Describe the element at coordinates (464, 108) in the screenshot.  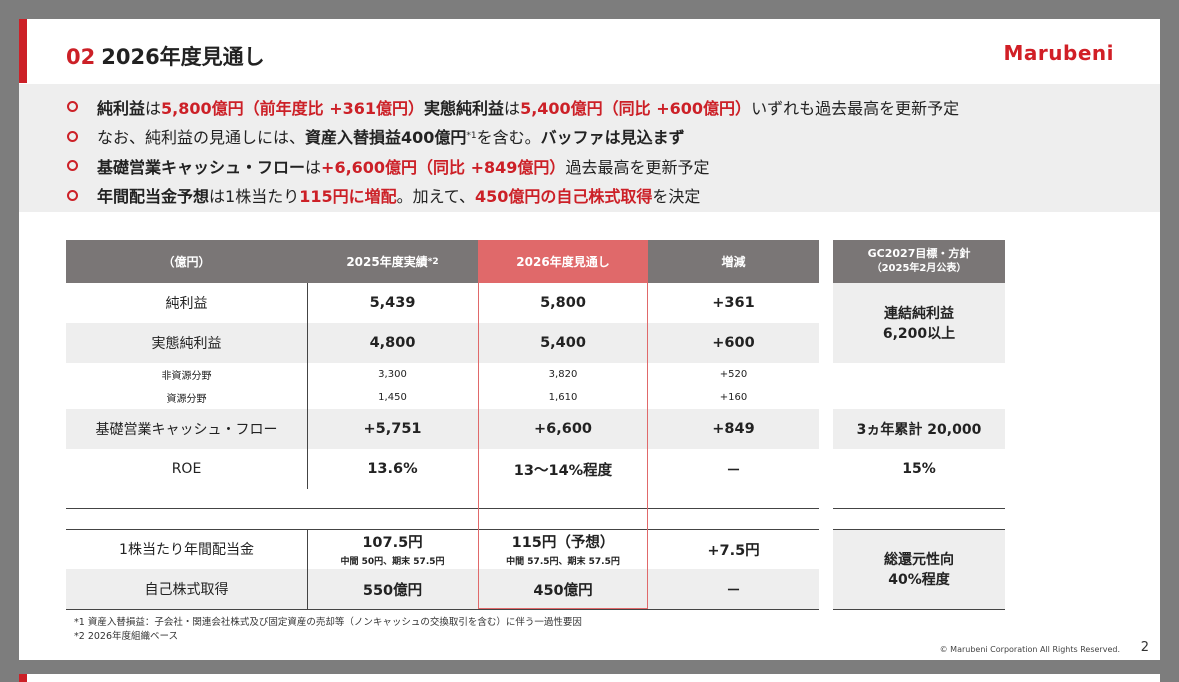
I see `bullet-text: 実態純利益` at that location.